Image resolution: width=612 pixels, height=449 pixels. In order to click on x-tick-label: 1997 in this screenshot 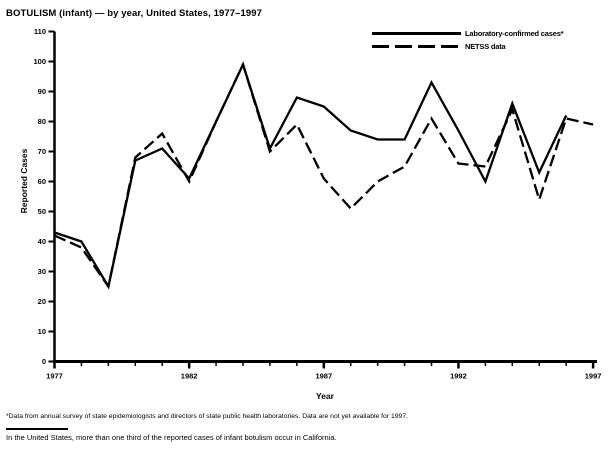, I will do `click(593, 376)`.